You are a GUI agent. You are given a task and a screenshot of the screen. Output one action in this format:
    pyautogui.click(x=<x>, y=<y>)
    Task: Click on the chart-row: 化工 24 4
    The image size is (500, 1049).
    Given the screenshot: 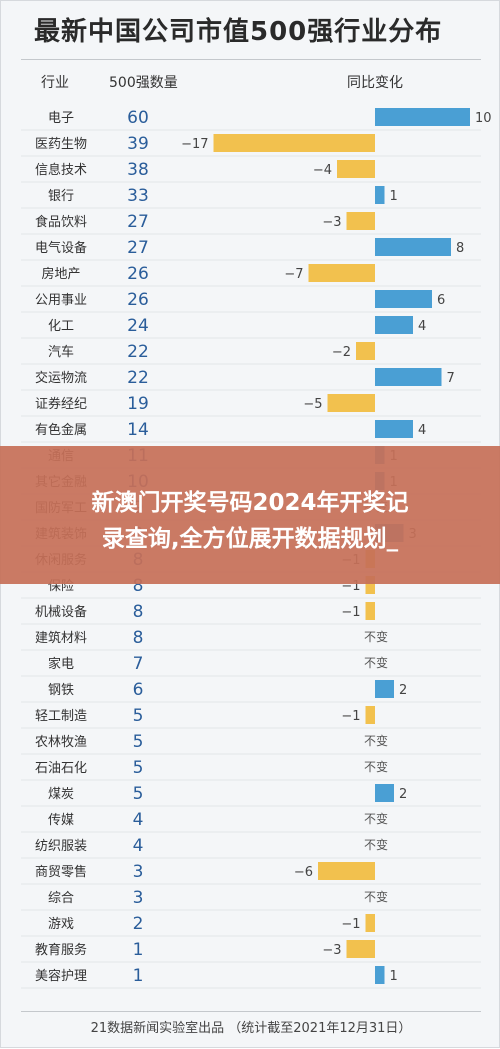 What is the action you would take?
    pyautogui.click(x=251, y=327)
    